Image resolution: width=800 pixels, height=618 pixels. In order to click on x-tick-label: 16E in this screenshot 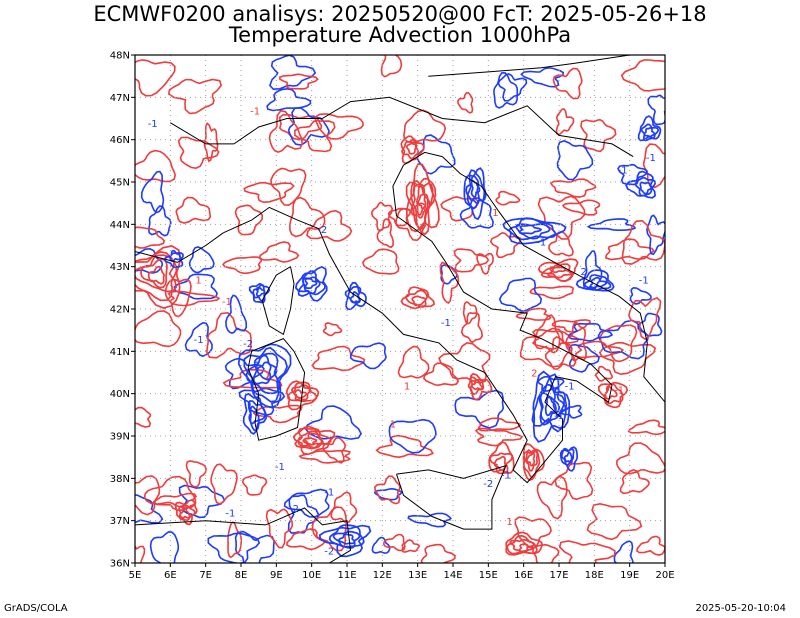, I will do `click(523, 575)`.